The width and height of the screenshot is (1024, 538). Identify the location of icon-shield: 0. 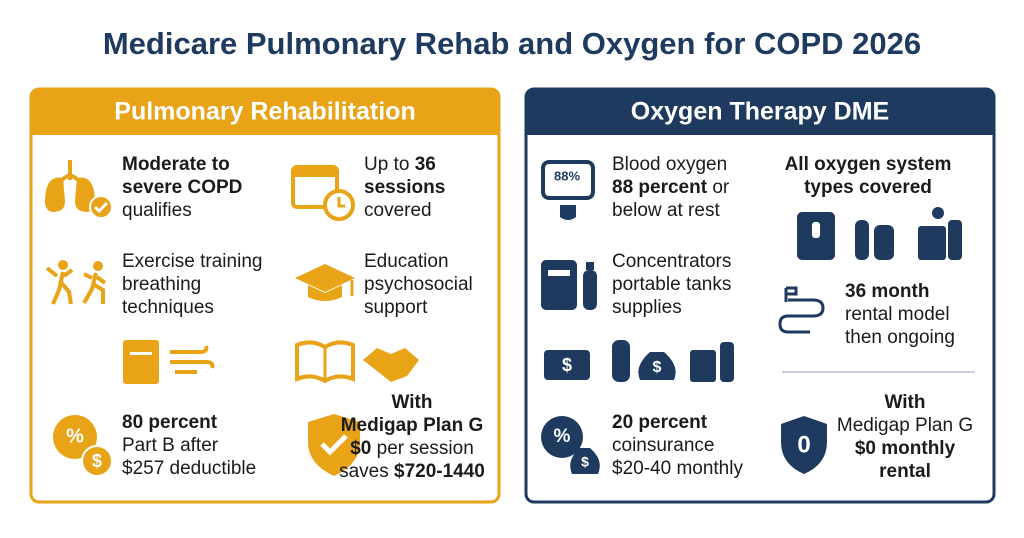
(804, 445).